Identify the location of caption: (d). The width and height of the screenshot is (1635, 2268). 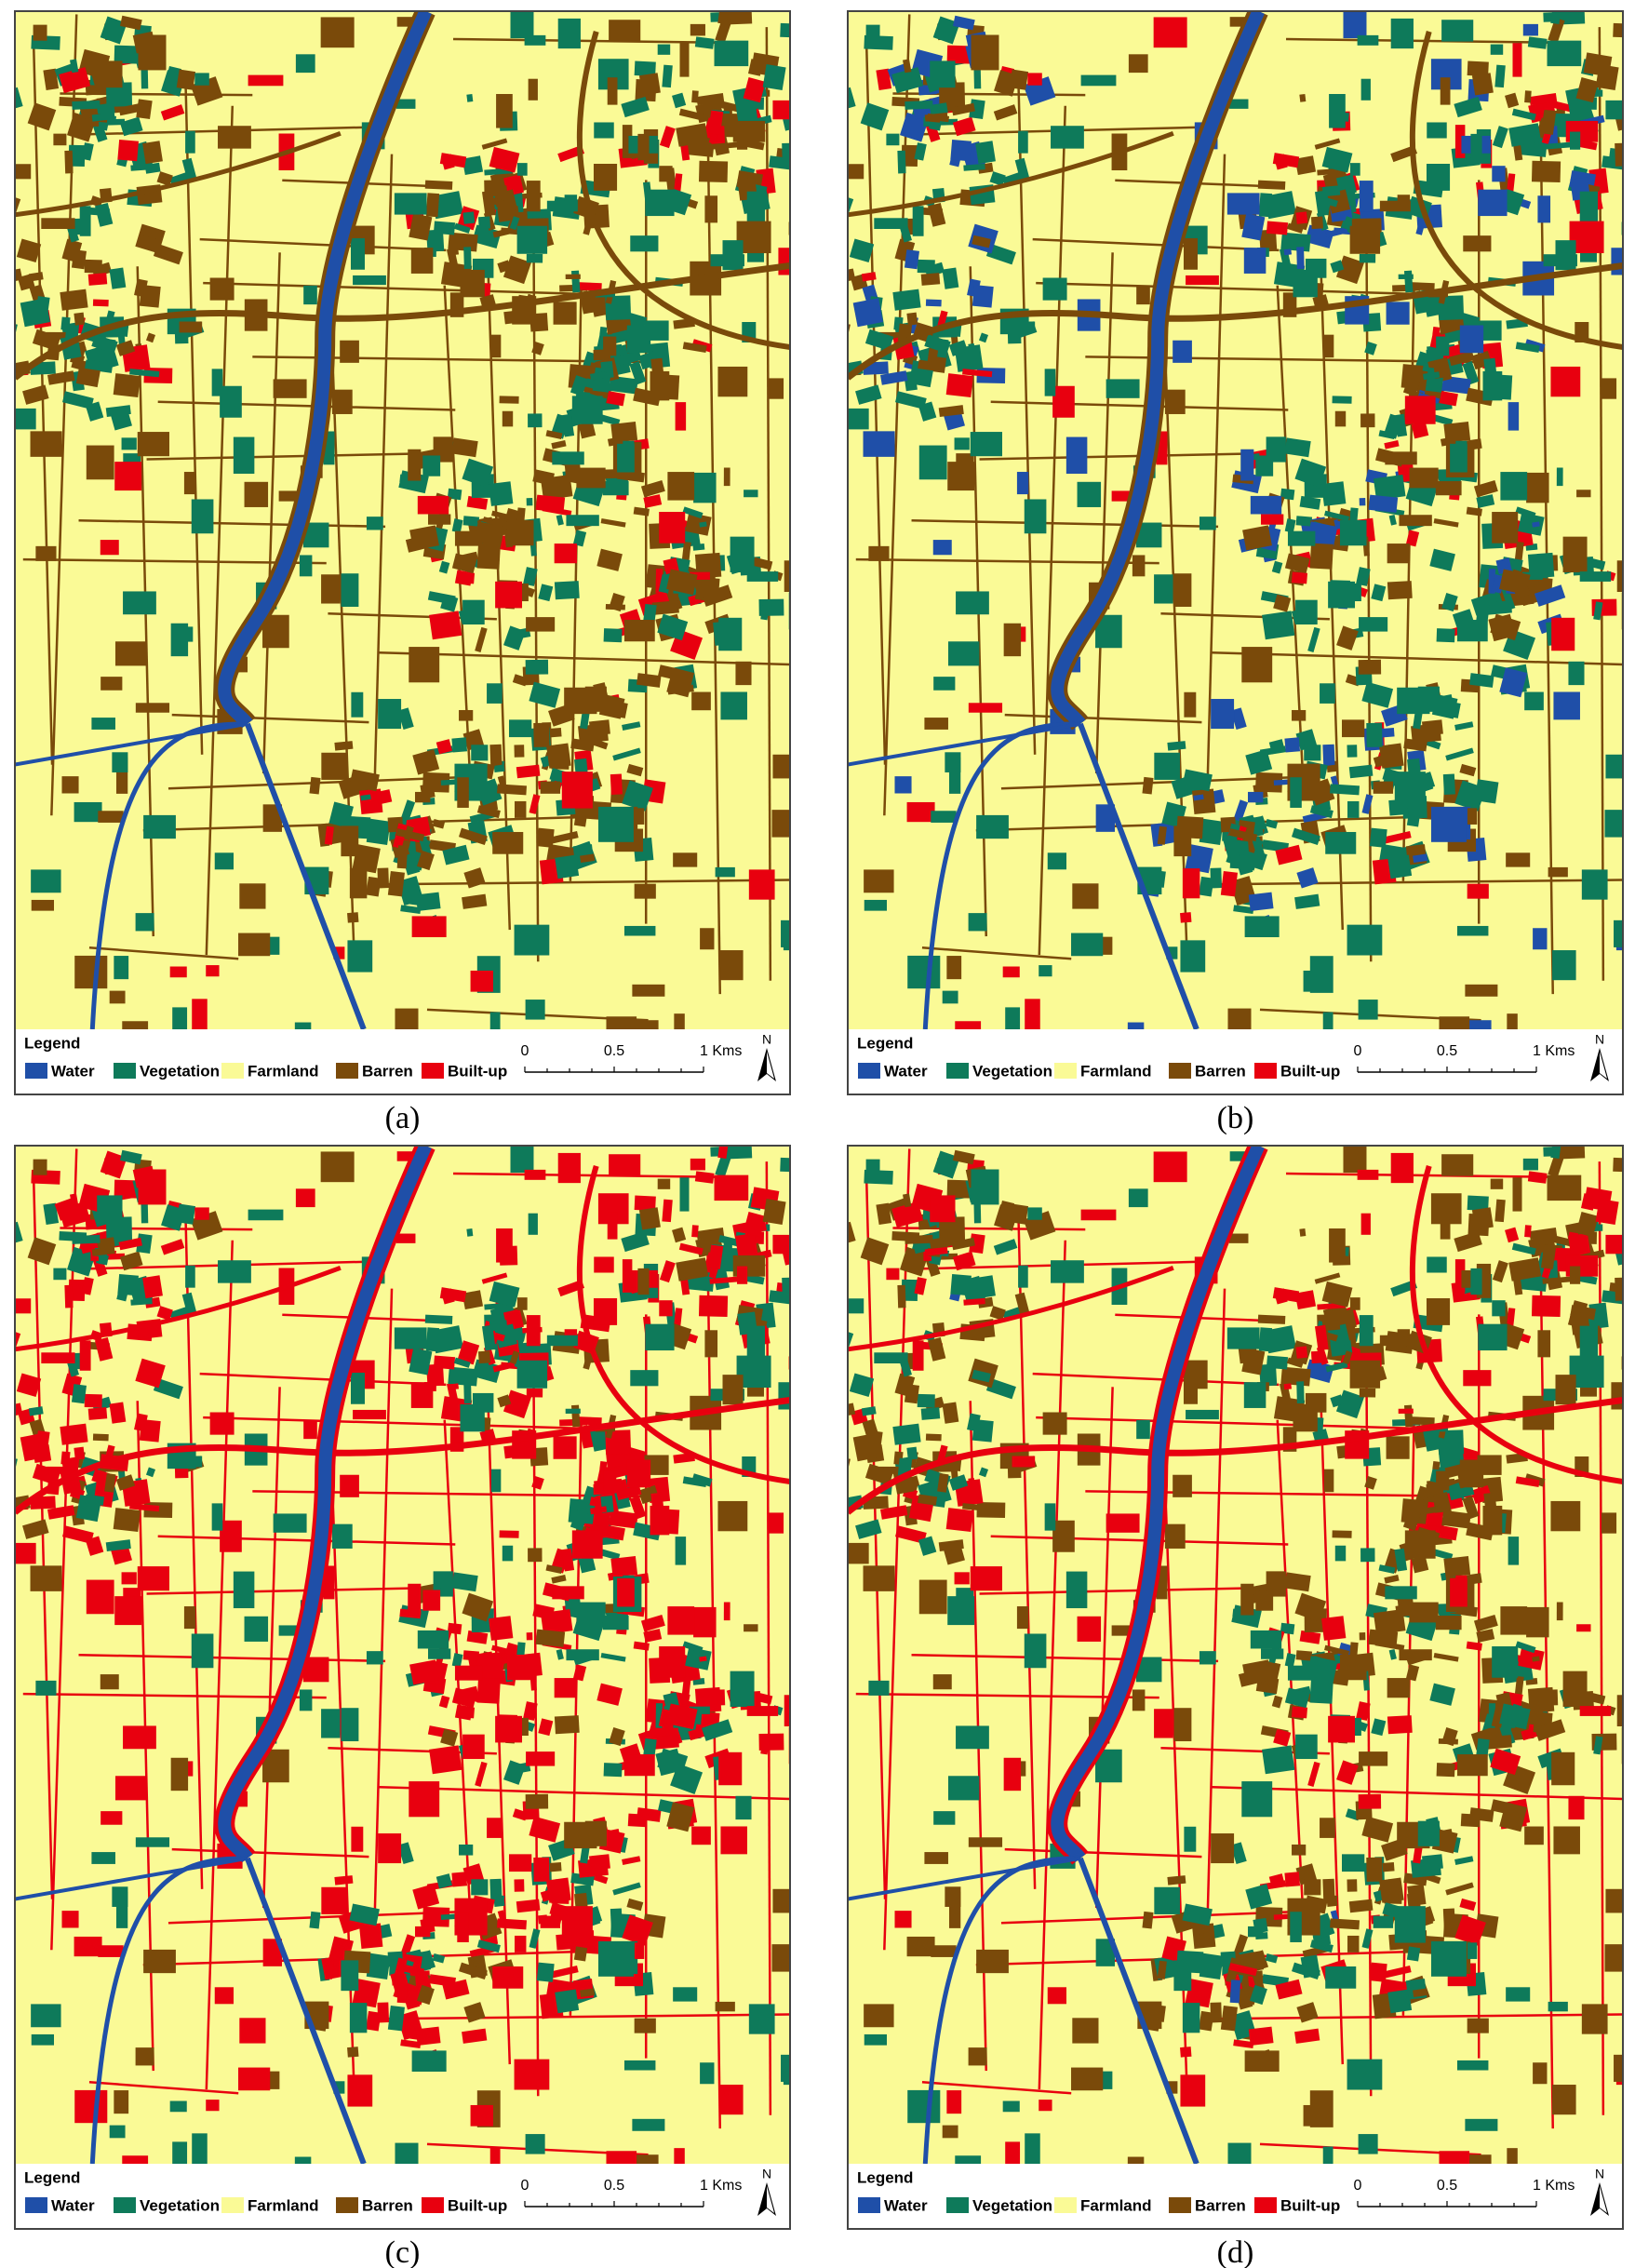
(1235, 2251).